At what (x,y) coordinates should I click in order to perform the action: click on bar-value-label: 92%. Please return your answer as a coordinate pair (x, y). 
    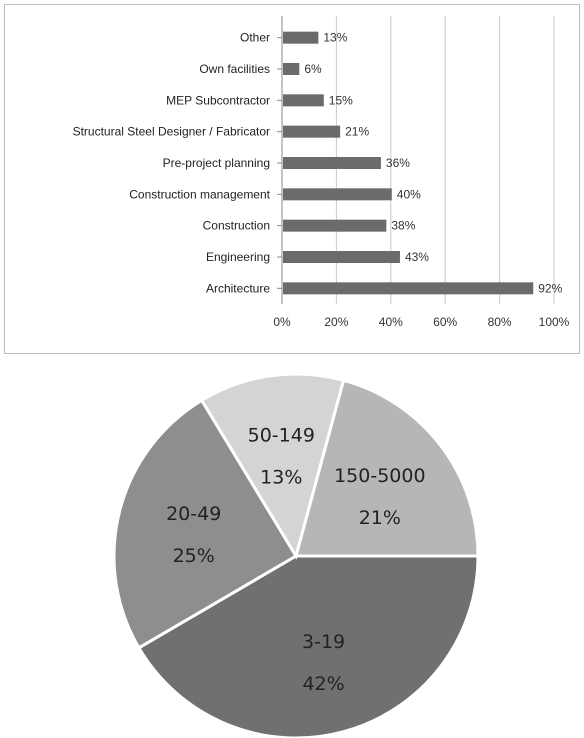
    Looking at the image, I should click on (550, 288).